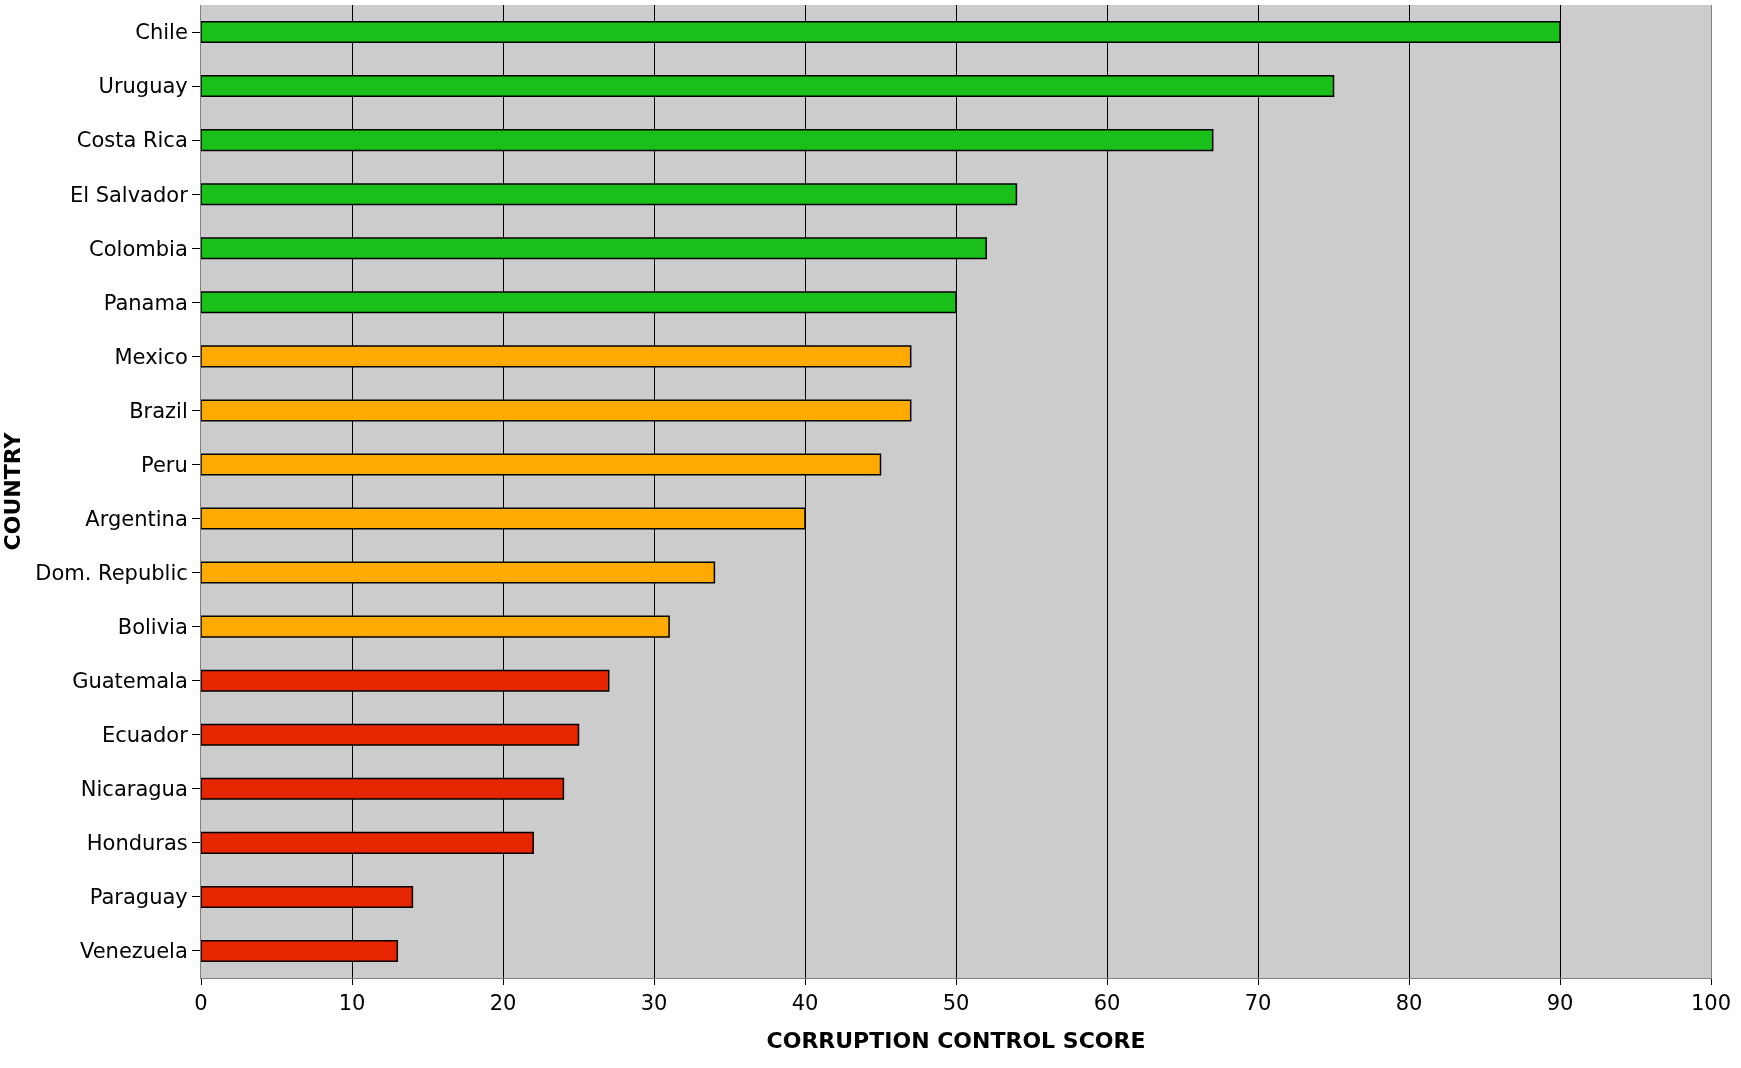  I want to click on y-tick-label: Panama, so click(145, 302).